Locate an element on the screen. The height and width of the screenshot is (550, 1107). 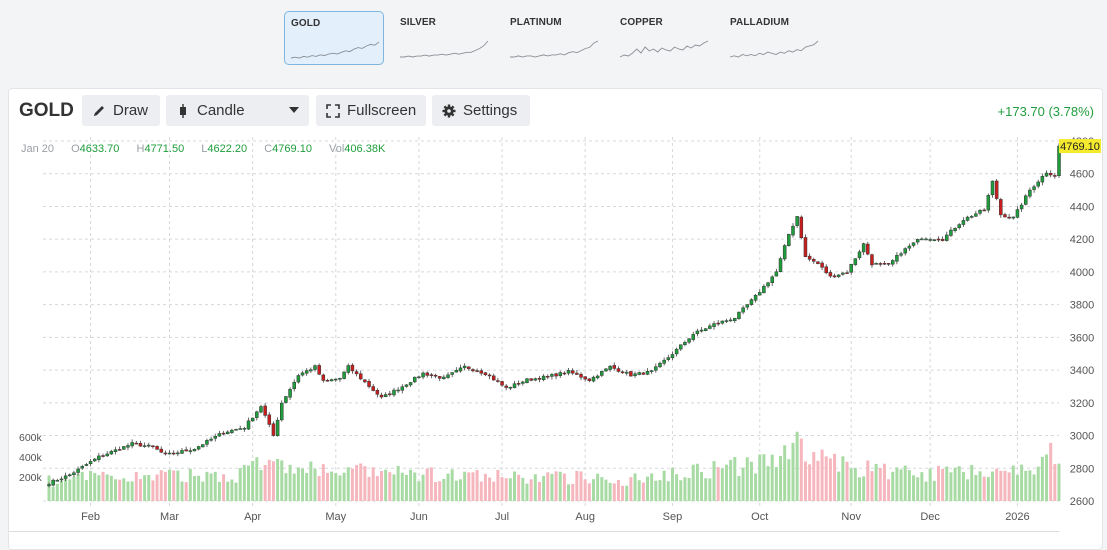
fullscreen-button: Fullscreen is located at coordinates (371, 110).